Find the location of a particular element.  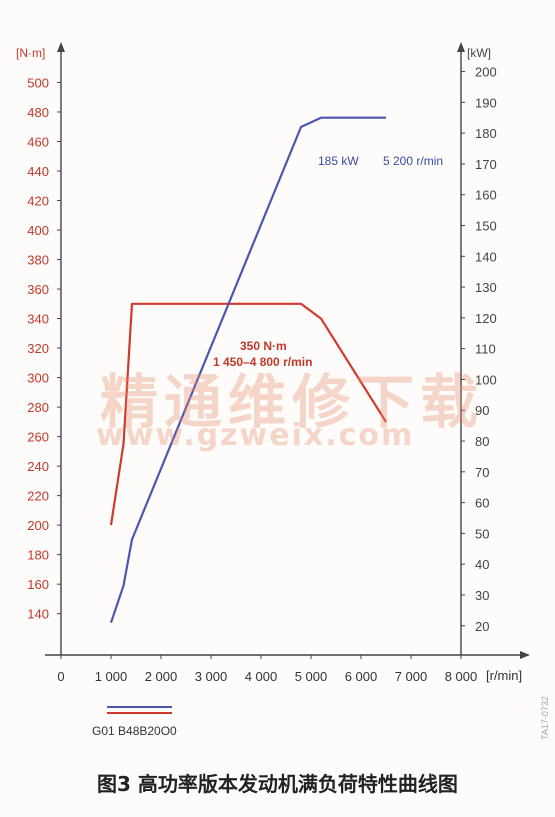

y-left-tick-label: 500 is located at coordinates (38, 82).